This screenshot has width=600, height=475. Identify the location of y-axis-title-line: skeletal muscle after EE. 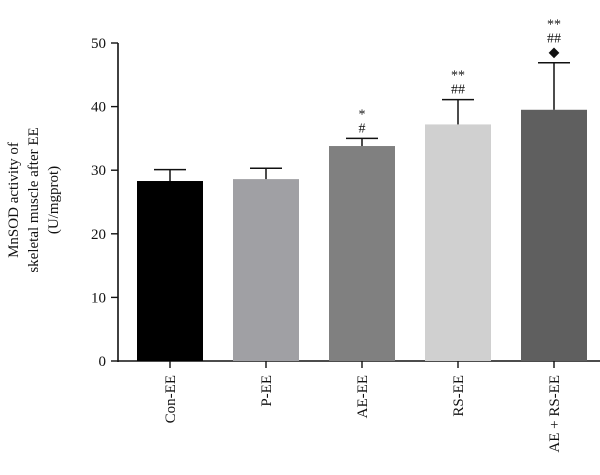
(34, 199).